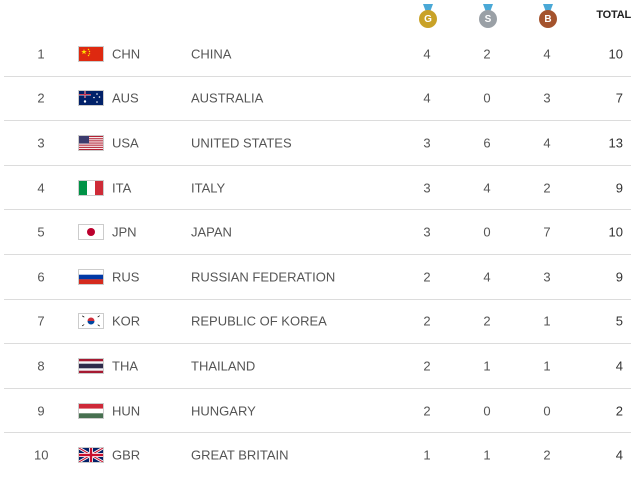  I want to click on rank: 2, so click(41, 98).